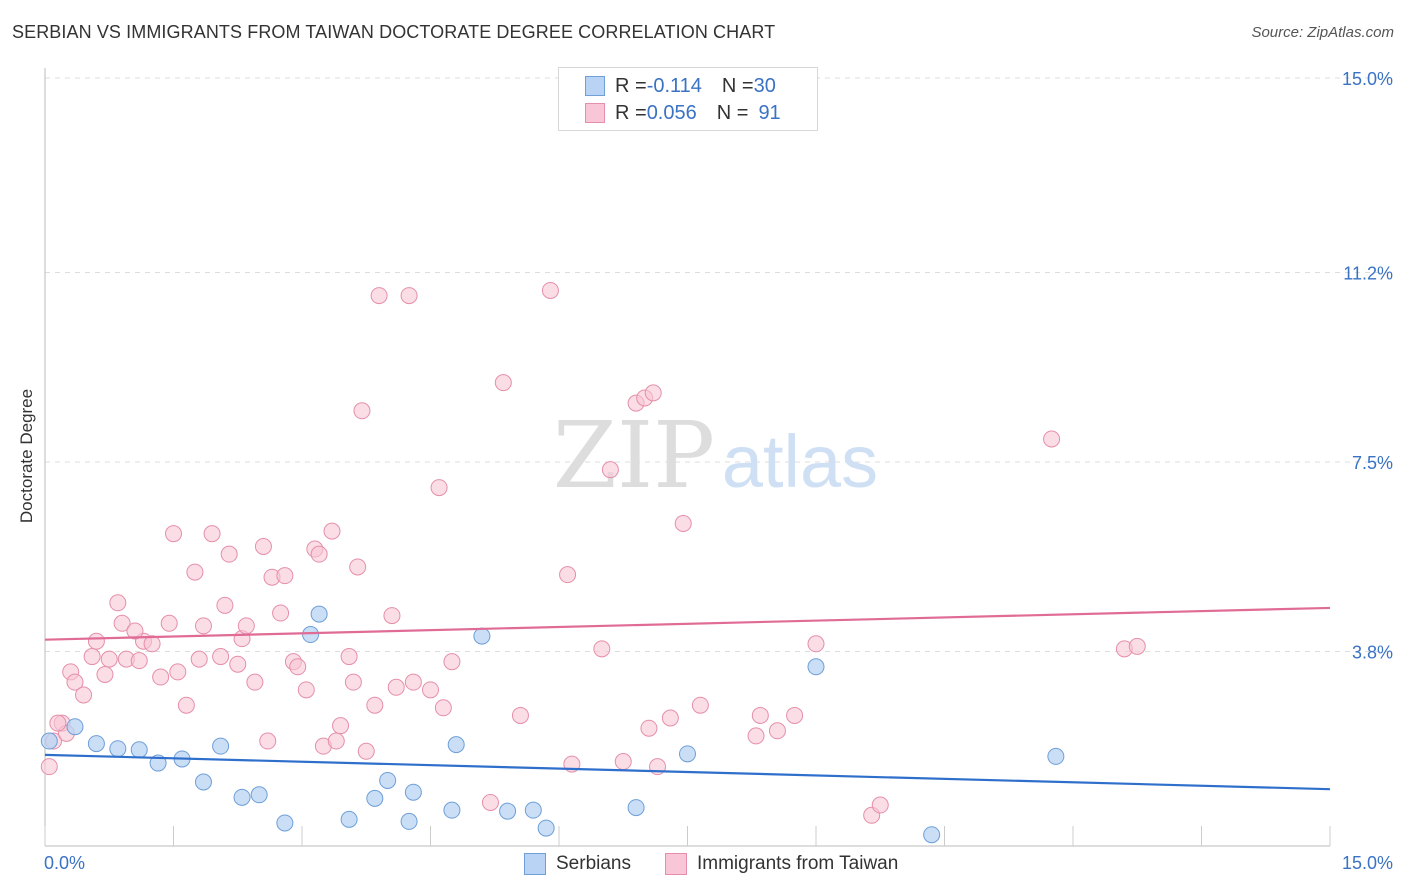 This screenshot has height=892, width=1406. I want to click on y-tick-label: 15.0%, so click(1367, 79).